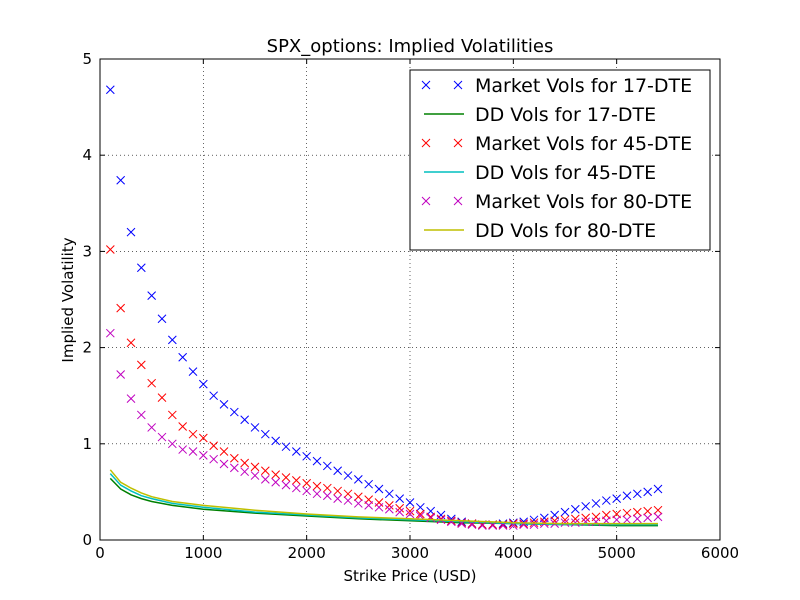  What do you see at coordinates (87, 155) in the screenshot?
I see `y-tick-label: 4` at bounding box center [87, 155].